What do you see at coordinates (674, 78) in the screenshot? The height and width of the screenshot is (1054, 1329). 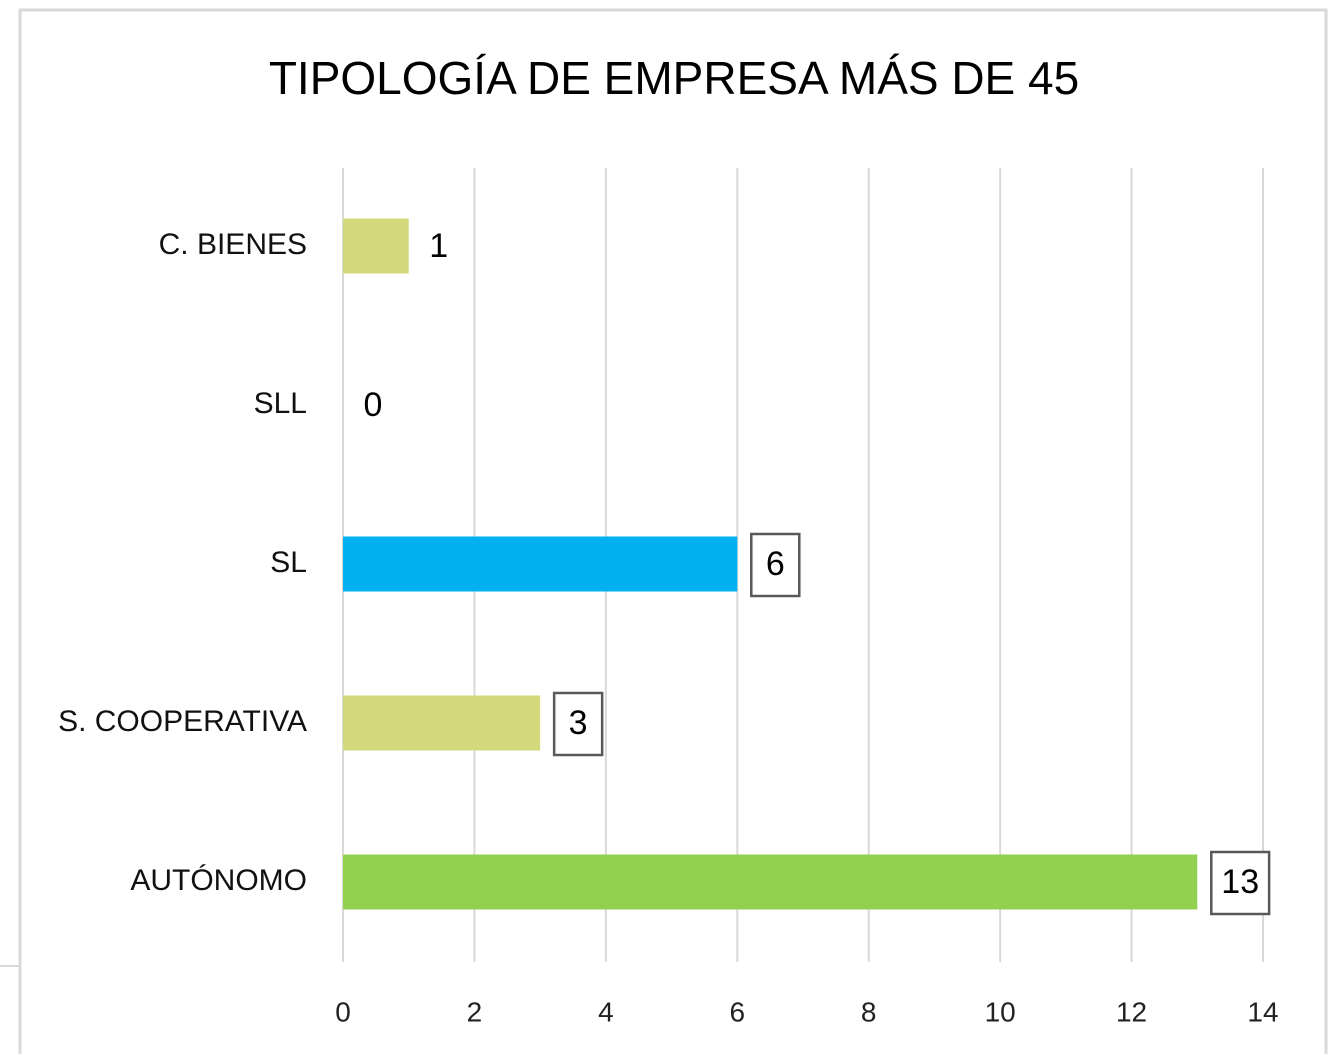 I see `chart-title: TIPOLOGÍA DE EMPRESA MÁS DE 45` at bounding box center [674, 78].